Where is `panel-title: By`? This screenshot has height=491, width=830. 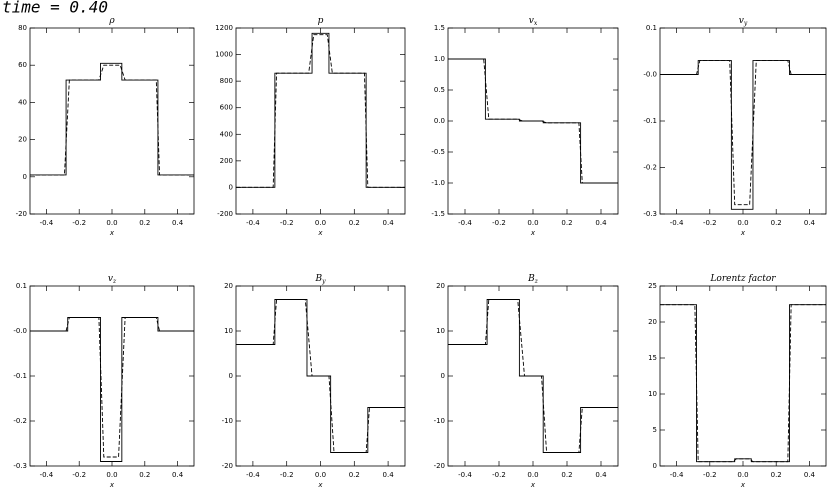 panel-title: By is located at coordinates (320, 279).